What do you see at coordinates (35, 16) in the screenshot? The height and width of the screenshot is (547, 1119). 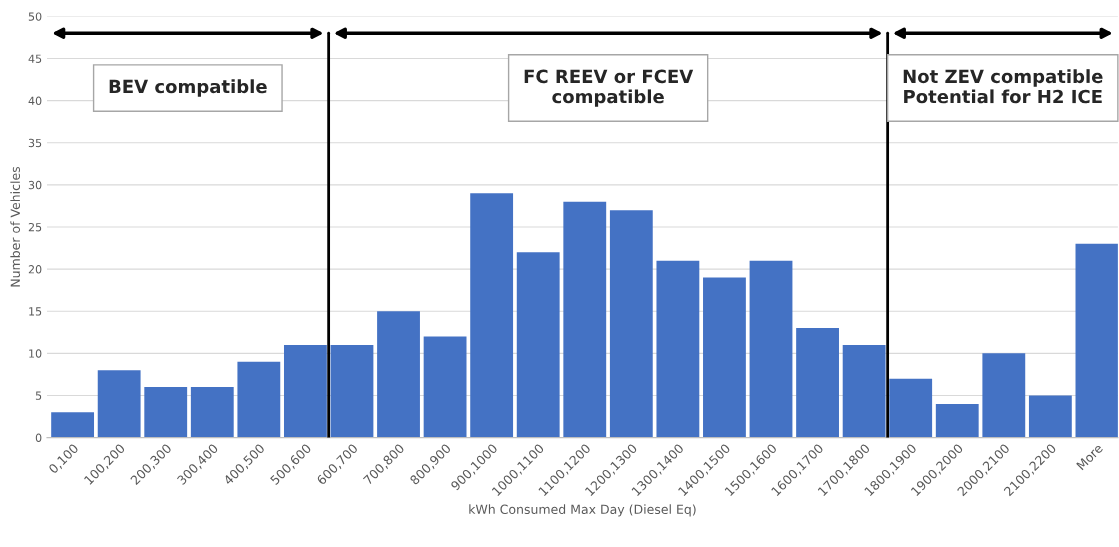 I see `y-tick-label: 50` at bounding box center [35, 16].